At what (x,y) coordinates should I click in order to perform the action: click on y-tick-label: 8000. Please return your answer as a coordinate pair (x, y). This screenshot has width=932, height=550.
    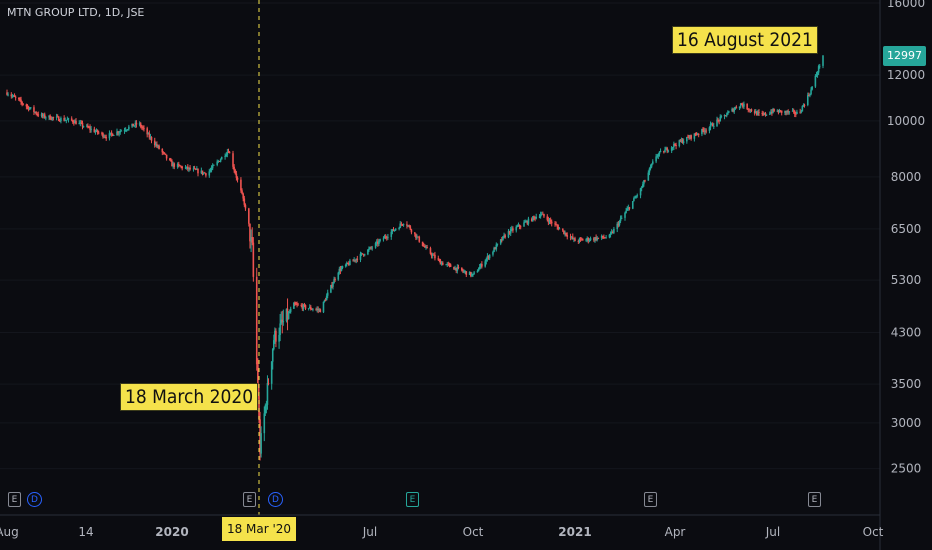
    Looking at the image, I should click on (906, 177).